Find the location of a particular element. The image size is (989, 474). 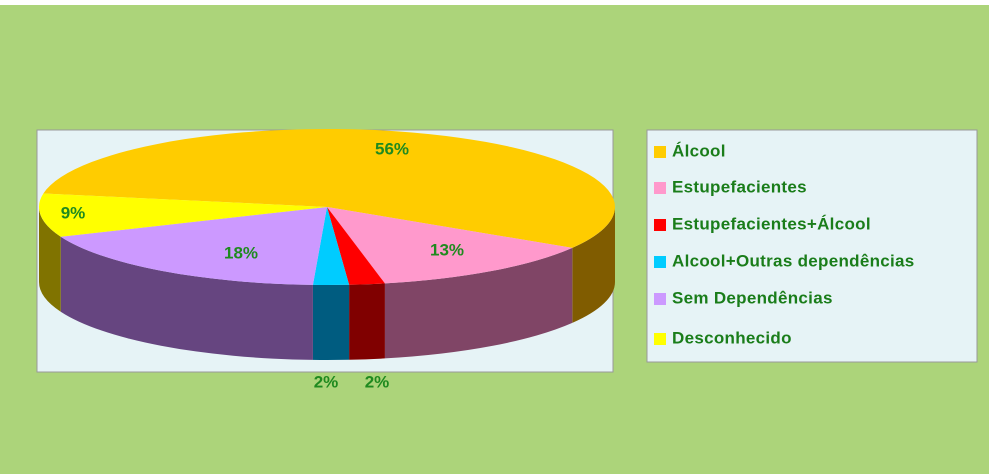

legend-label: Sem Dependências is located at coordinates (752, 297).